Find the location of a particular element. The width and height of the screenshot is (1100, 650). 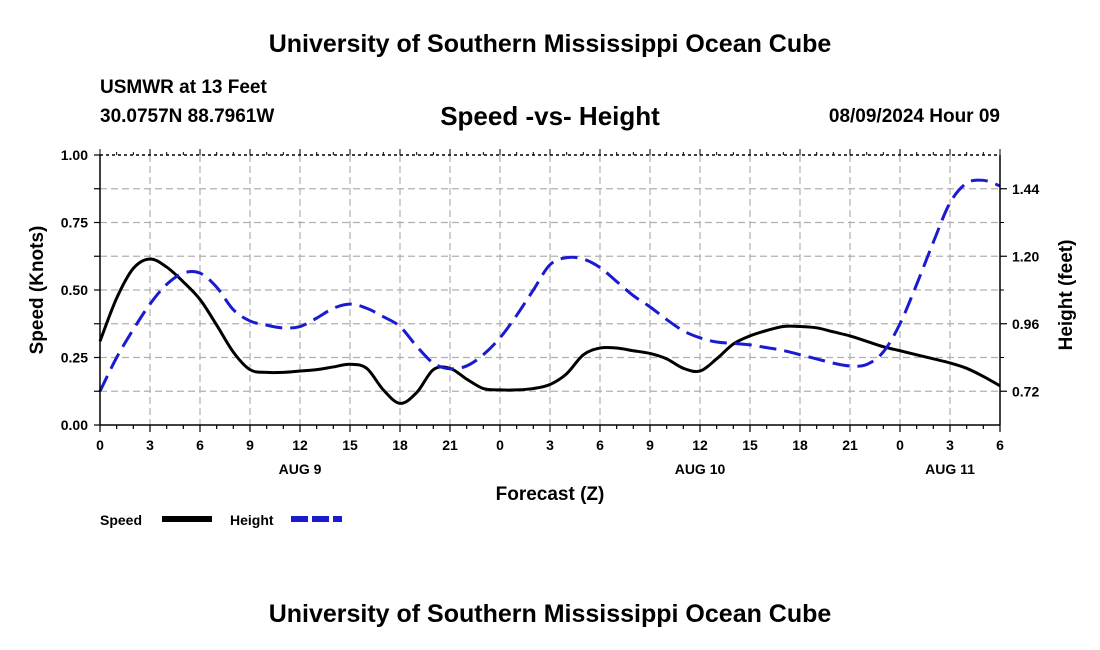

forecast-datetime: 08/09/2024 Hour 09 is located at coordinates (914, 116).